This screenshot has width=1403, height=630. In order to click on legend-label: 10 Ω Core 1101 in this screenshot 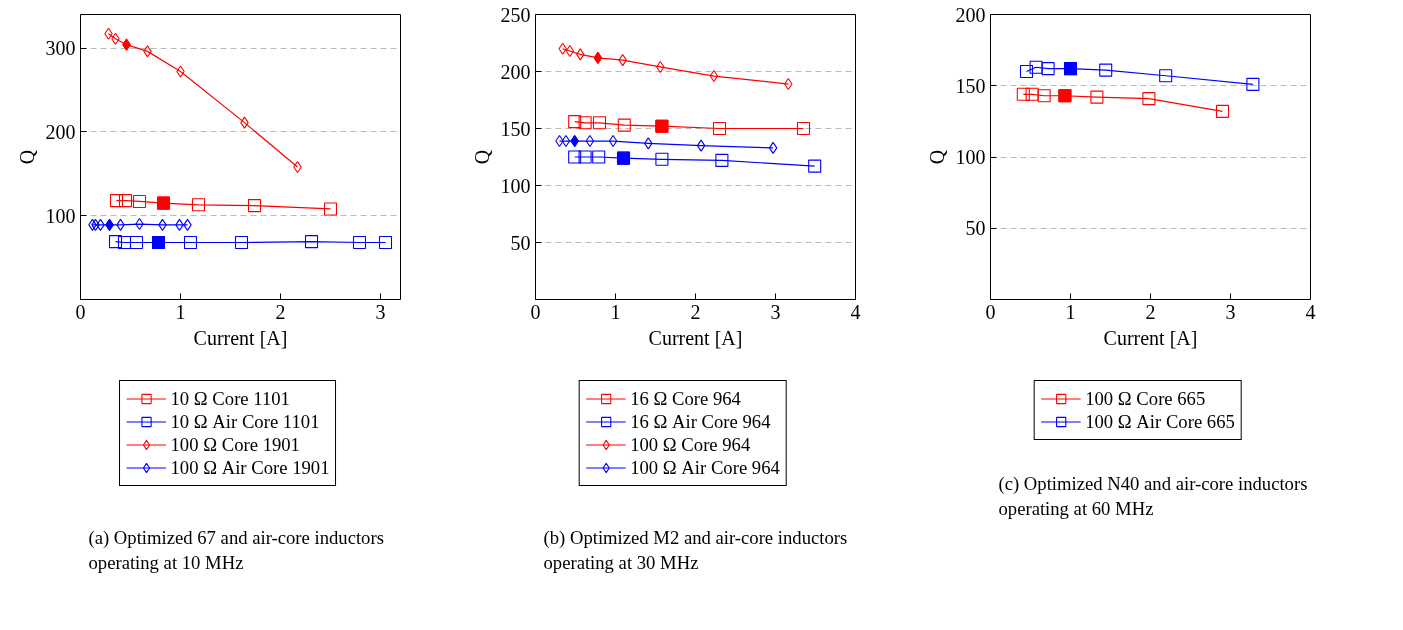, I will do `click(230, 398)`.